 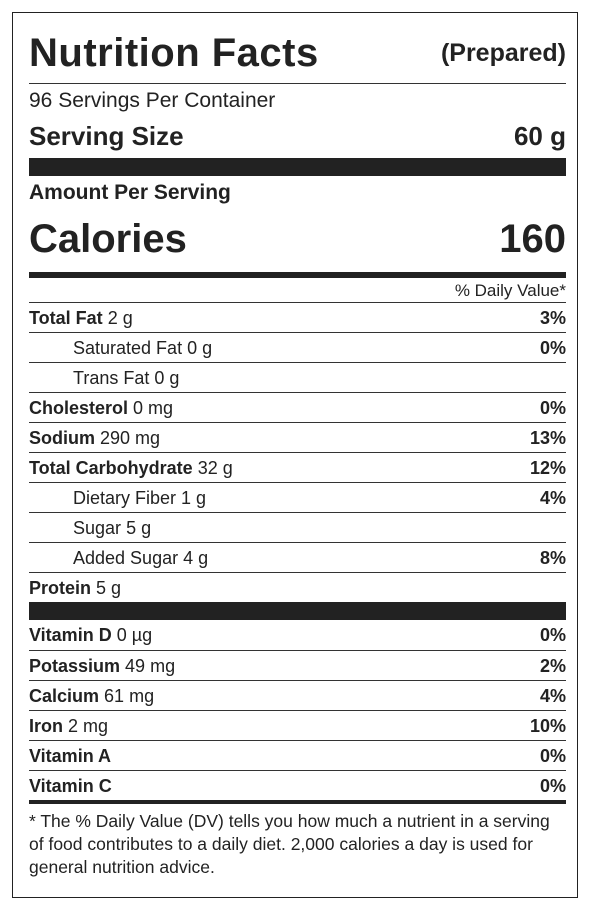 What do you see at coordinates (64, 696) in the screenshot?
I see `nutrient-name: Calcium` at bounding box center [64, 696].